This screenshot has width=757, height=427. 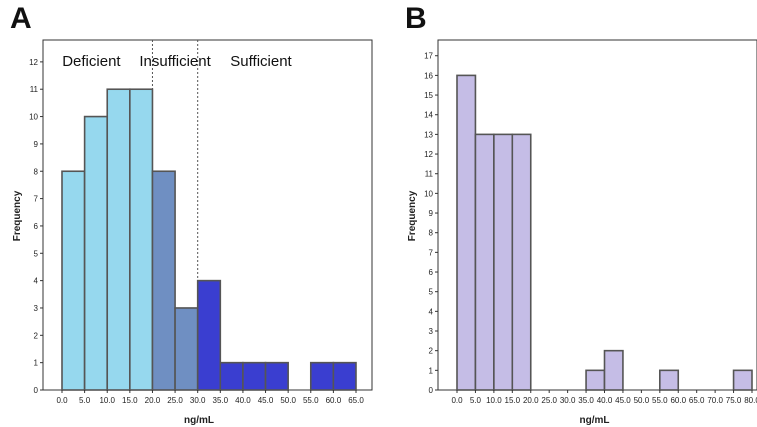 What do you see at coordinates (416, 18) in the screenshot?
I see `panel-letter-b: B` at bounding box center [416, 18].